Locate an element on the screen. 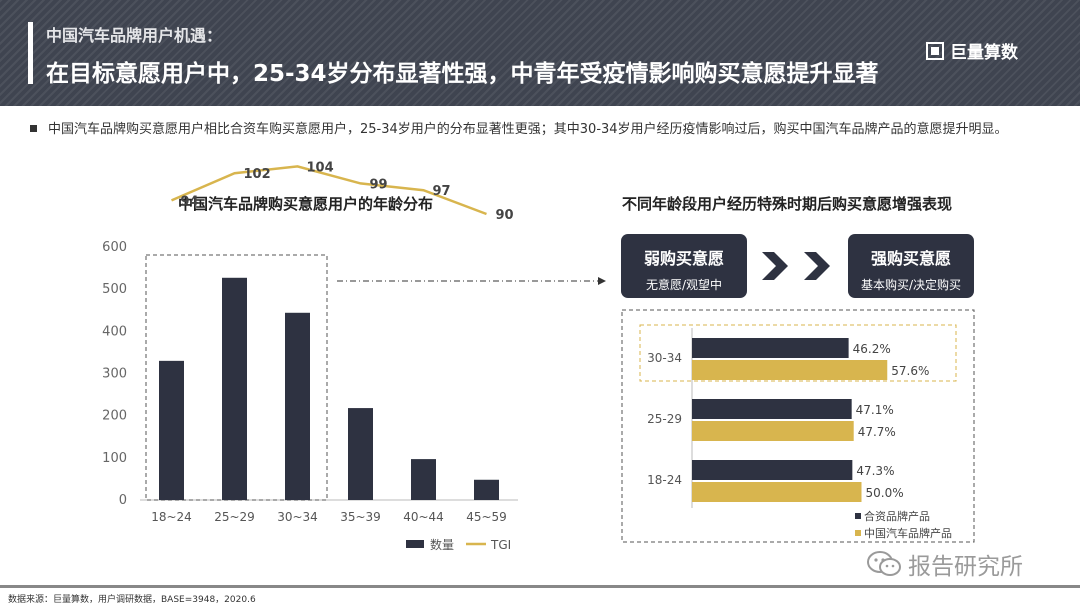  bar-25~29 is located at coordinates (234, 388).